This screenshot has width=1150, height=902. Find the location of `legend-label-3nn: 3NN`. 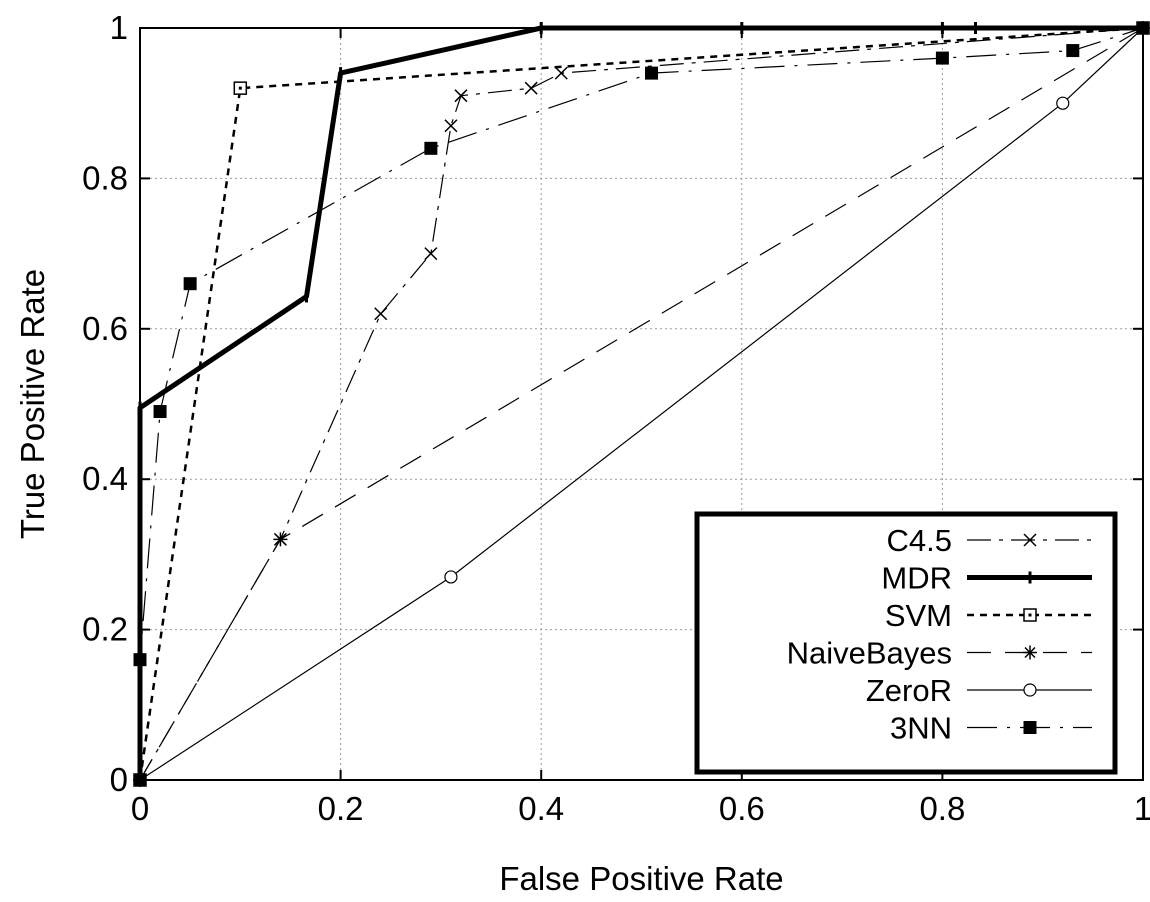

legend-label-3nn: 3NN is located at coordinates (921, 728).